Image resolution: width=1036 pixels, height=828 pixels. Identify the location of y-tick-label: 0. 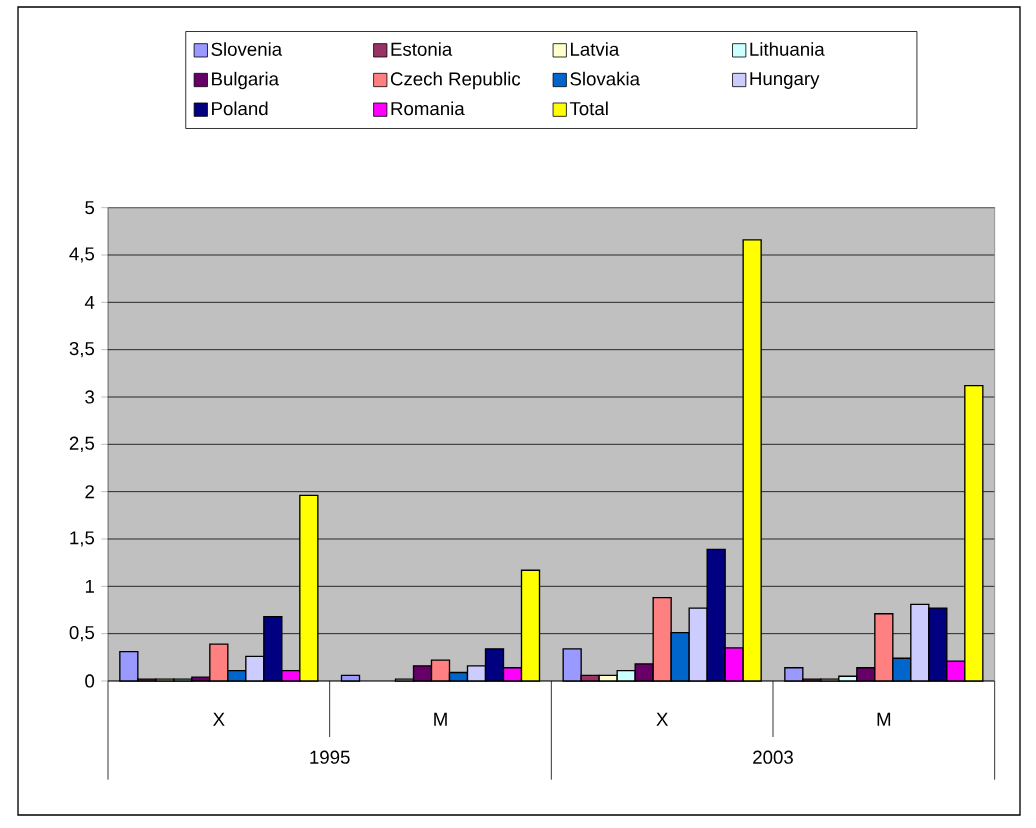
(90, 681).